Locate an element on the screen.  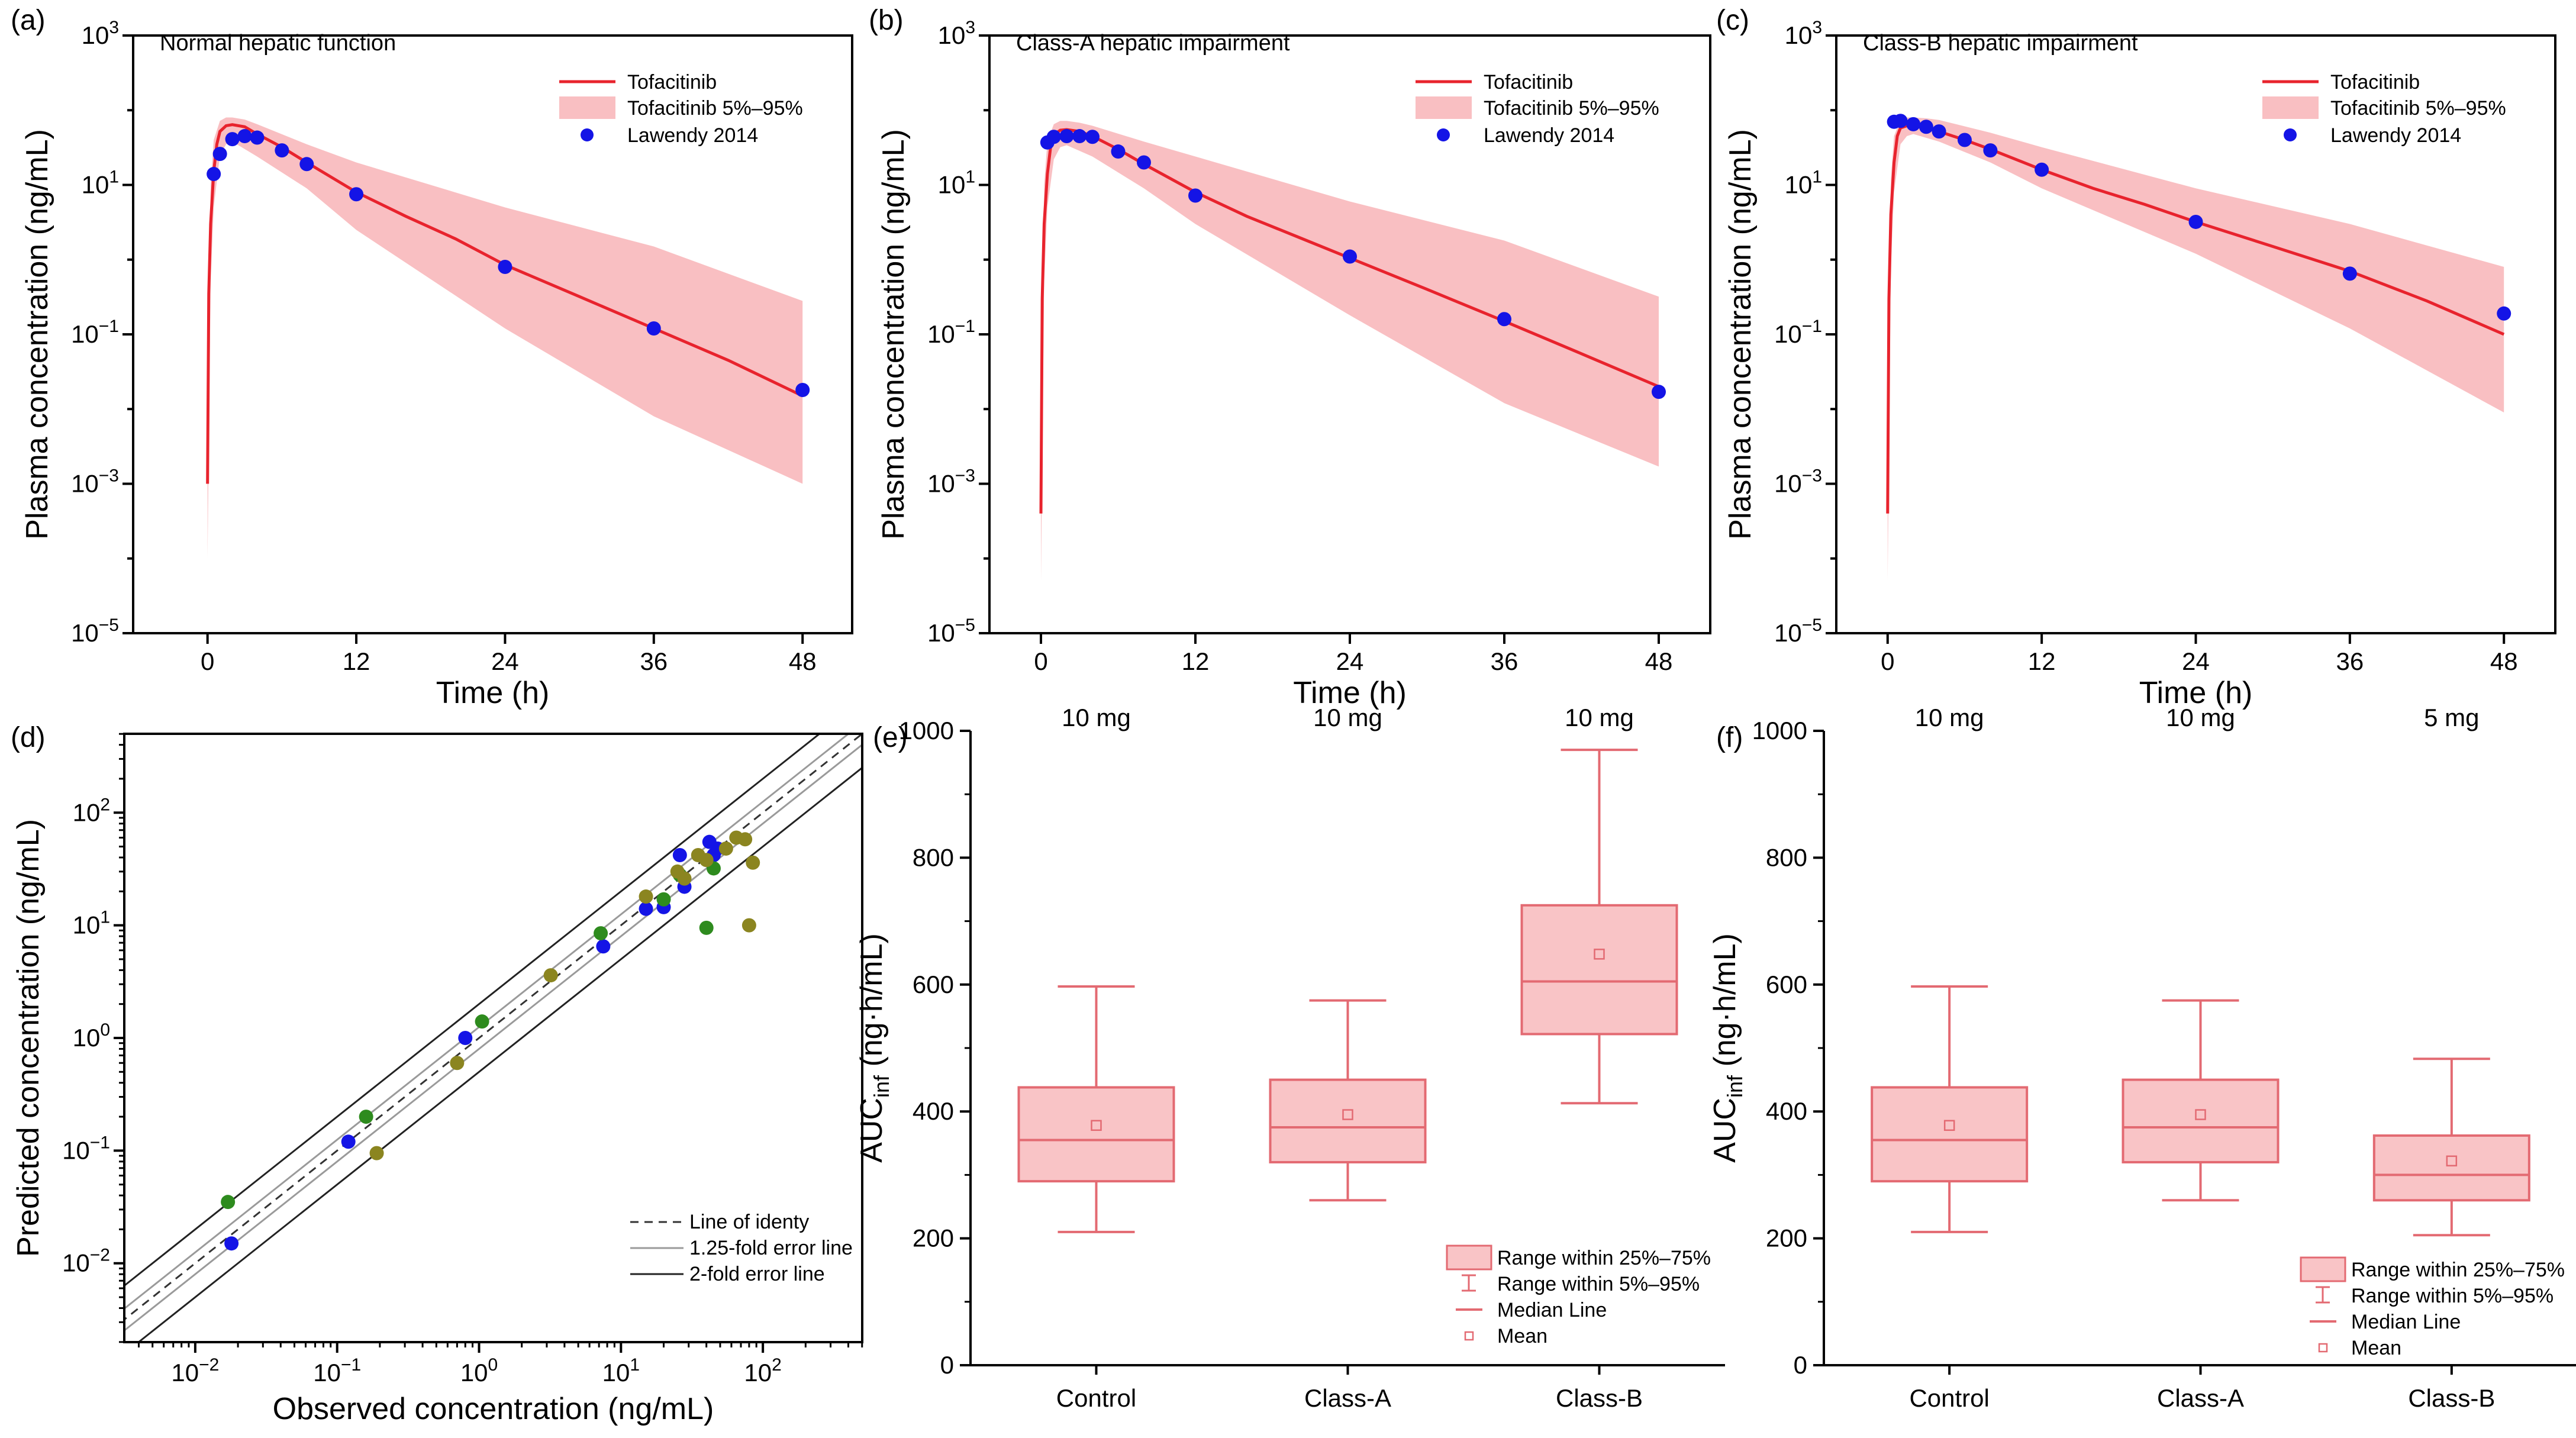
simulated-line is located at coordinates (2195, 319).